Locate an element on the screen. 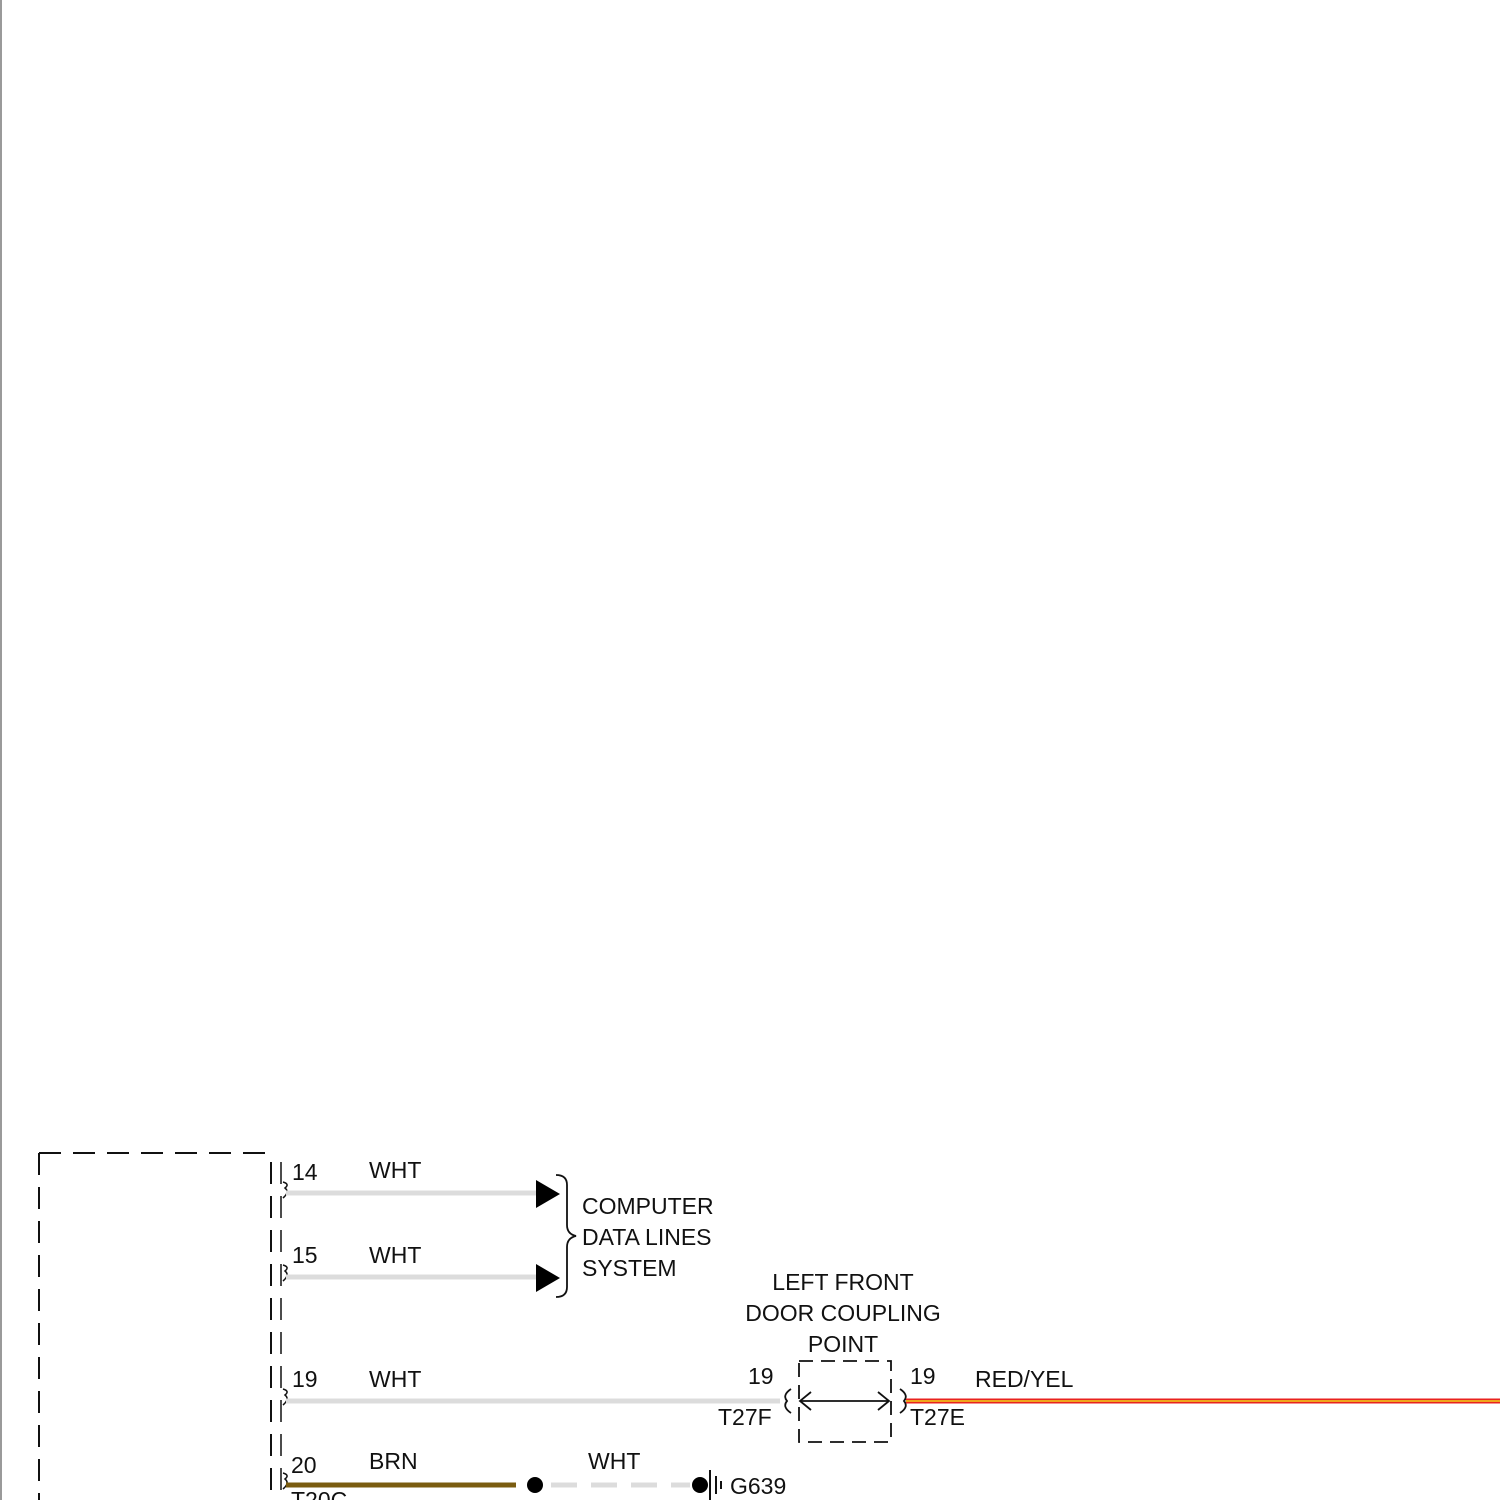 The width and height of the screenshot is (1500, 1500). wire-14-color: WHT is located at coordinates (395, 1170).